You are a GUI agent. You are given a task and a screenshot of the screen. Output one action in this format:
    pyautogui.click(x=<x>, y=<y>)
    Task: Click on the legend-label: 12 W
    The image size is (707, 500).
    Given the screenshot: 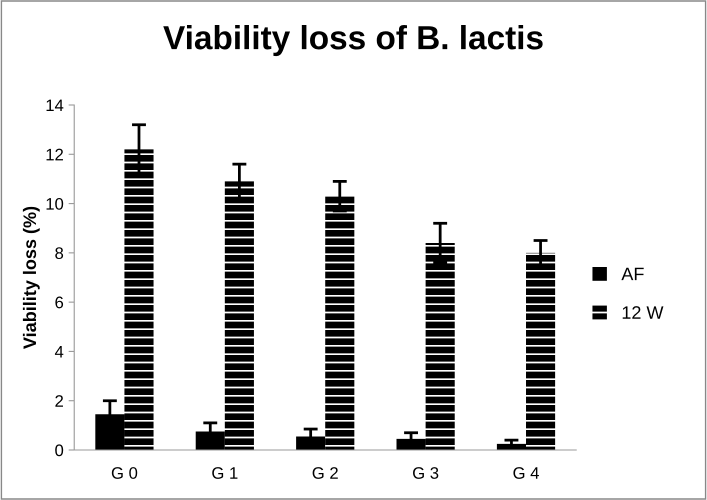 What is the action you would take?
    pyautogui.click(x=643, y=312)
    